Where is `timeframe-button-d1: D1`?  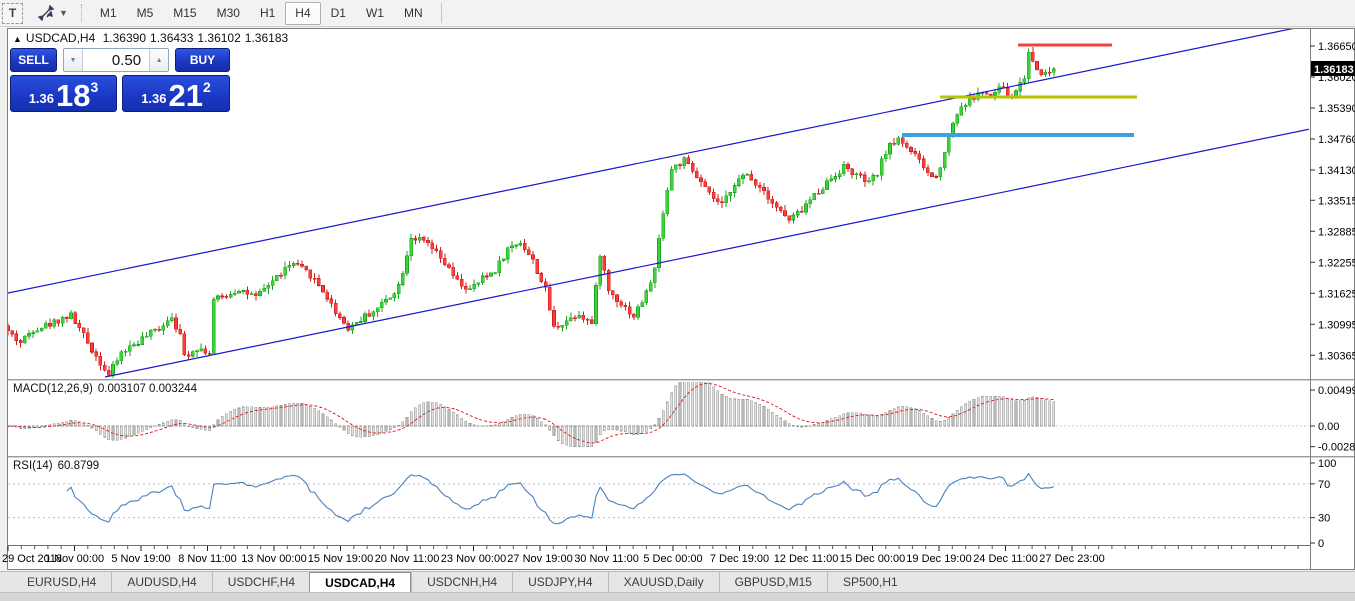 timeframe-button-d1: D1 is located at coordinates (338, 13).